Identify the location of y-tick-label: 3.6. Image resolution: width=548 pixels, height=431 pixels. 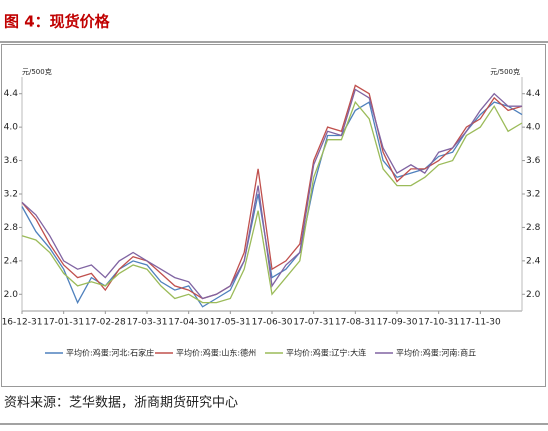
(11, 161).